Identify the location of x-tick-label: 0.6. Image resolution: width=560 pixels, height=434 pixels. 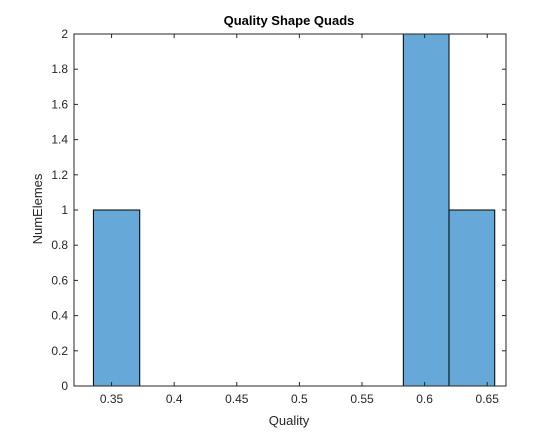
(424, 399).